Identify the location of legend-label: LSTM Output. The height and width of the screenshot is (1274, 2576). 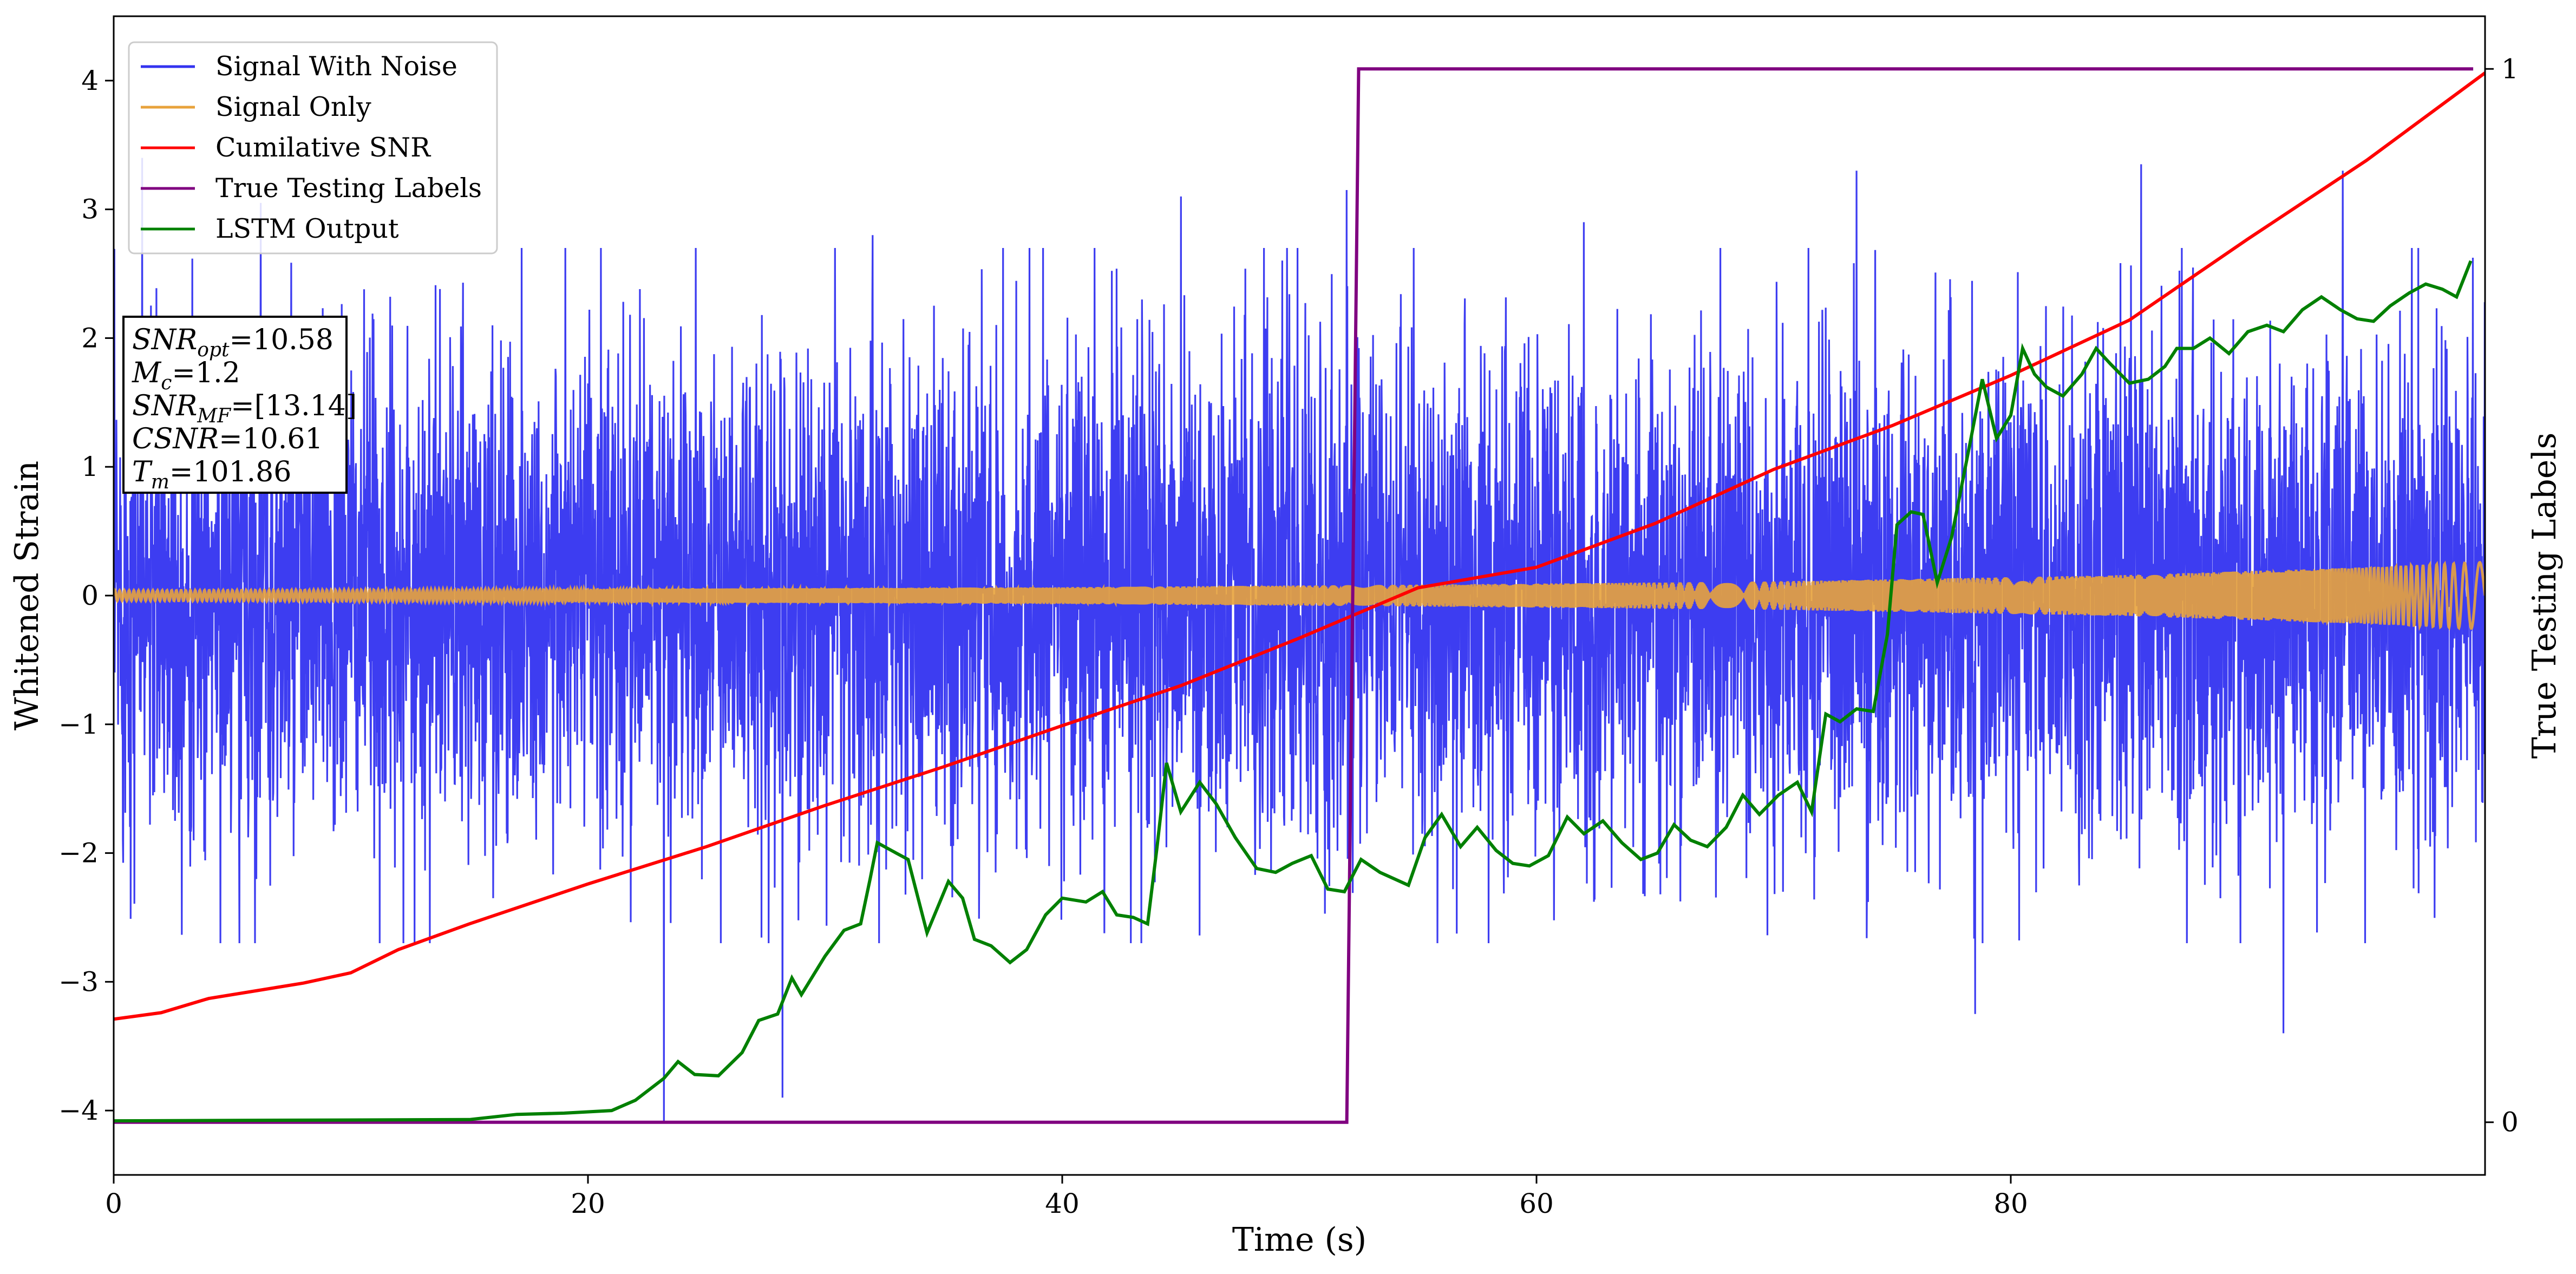
(307, 228).